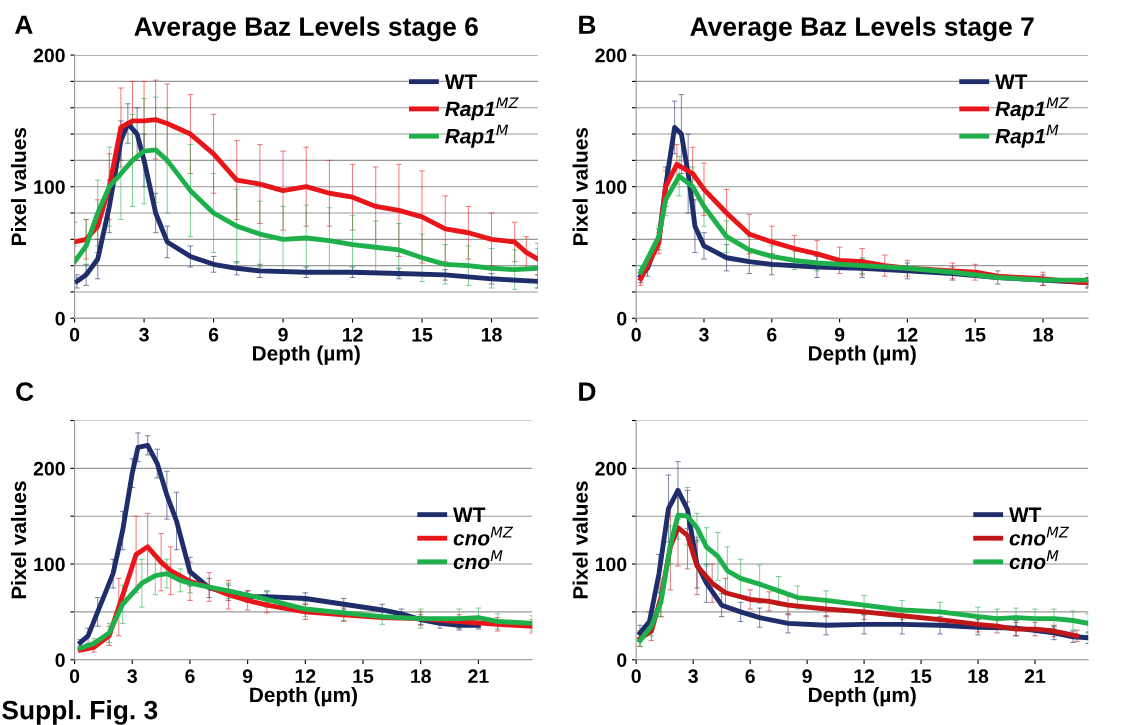 The width and height of the screenshot is (1130, 725). What do you see at coordinates (587, 391) in the screenshot?
I see `text: D` at bounding box center [587, 391].